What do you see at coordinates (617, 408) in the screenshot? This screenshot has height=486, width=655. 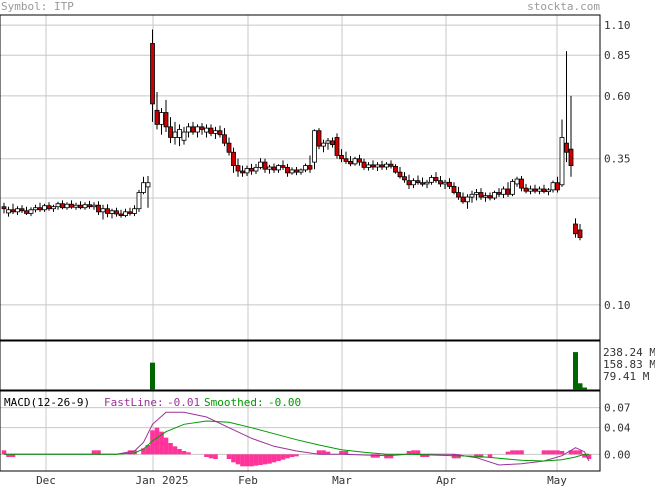 I see `macd-tick-label: 0.07` at bounding box center [617, 408].